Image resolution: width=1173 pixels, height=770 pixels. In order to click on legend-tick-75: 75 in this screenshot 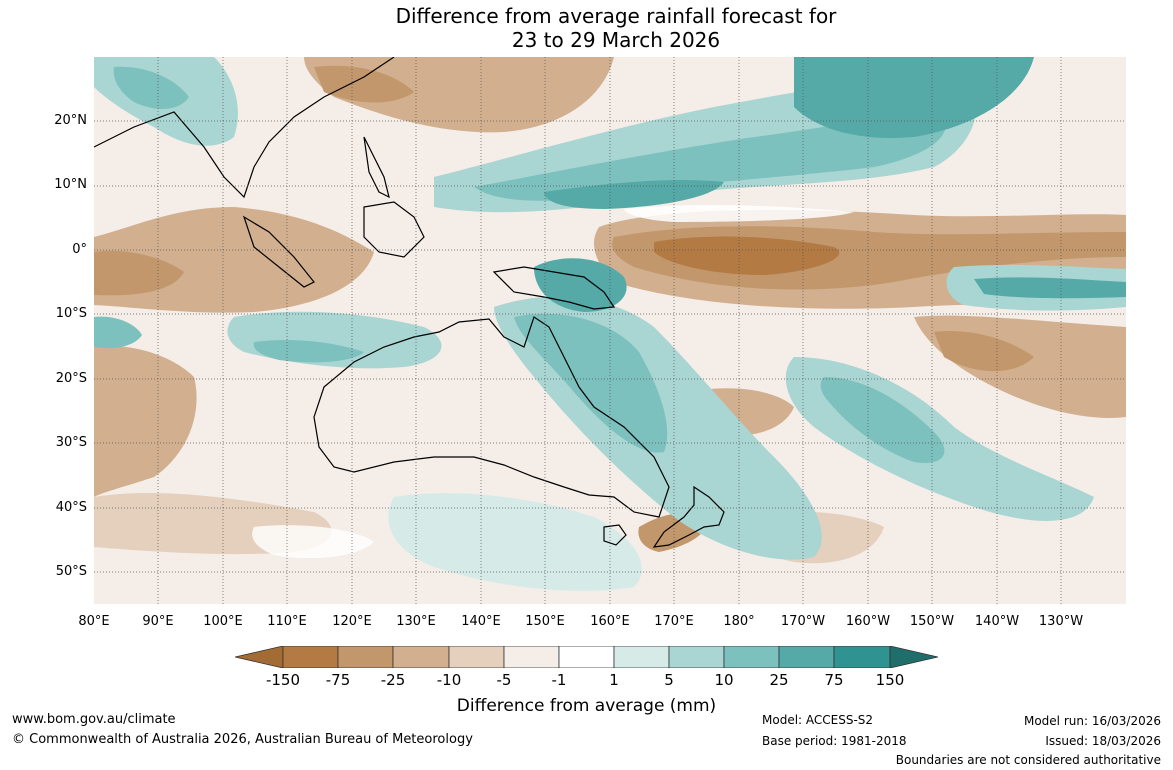, I will do `click(834, 680)`.